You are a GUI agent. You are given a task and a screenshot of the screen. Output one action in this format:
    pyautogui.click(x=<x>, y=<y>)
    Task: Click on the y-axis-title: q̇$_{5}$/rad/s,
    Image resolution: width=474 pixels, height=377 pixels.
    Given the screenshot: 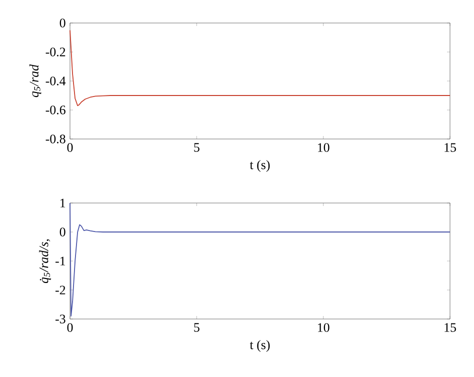 What is the action you would take?
    pyautogui.click(x=45, y=261)
    